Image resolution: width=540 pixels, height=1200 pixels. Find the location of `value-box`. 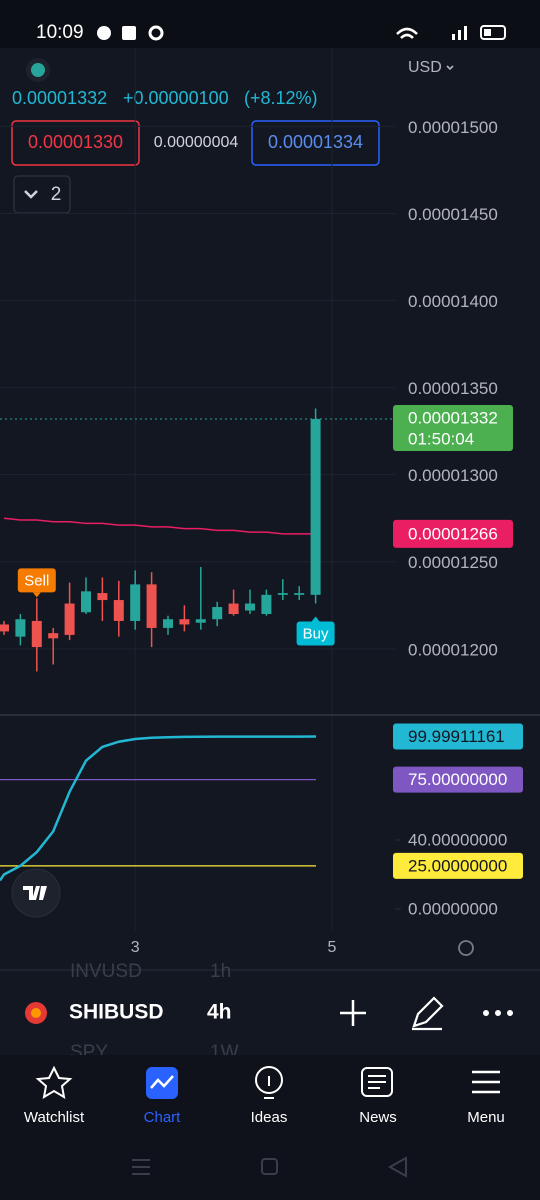

value-box is located at coordinates (458, 736).